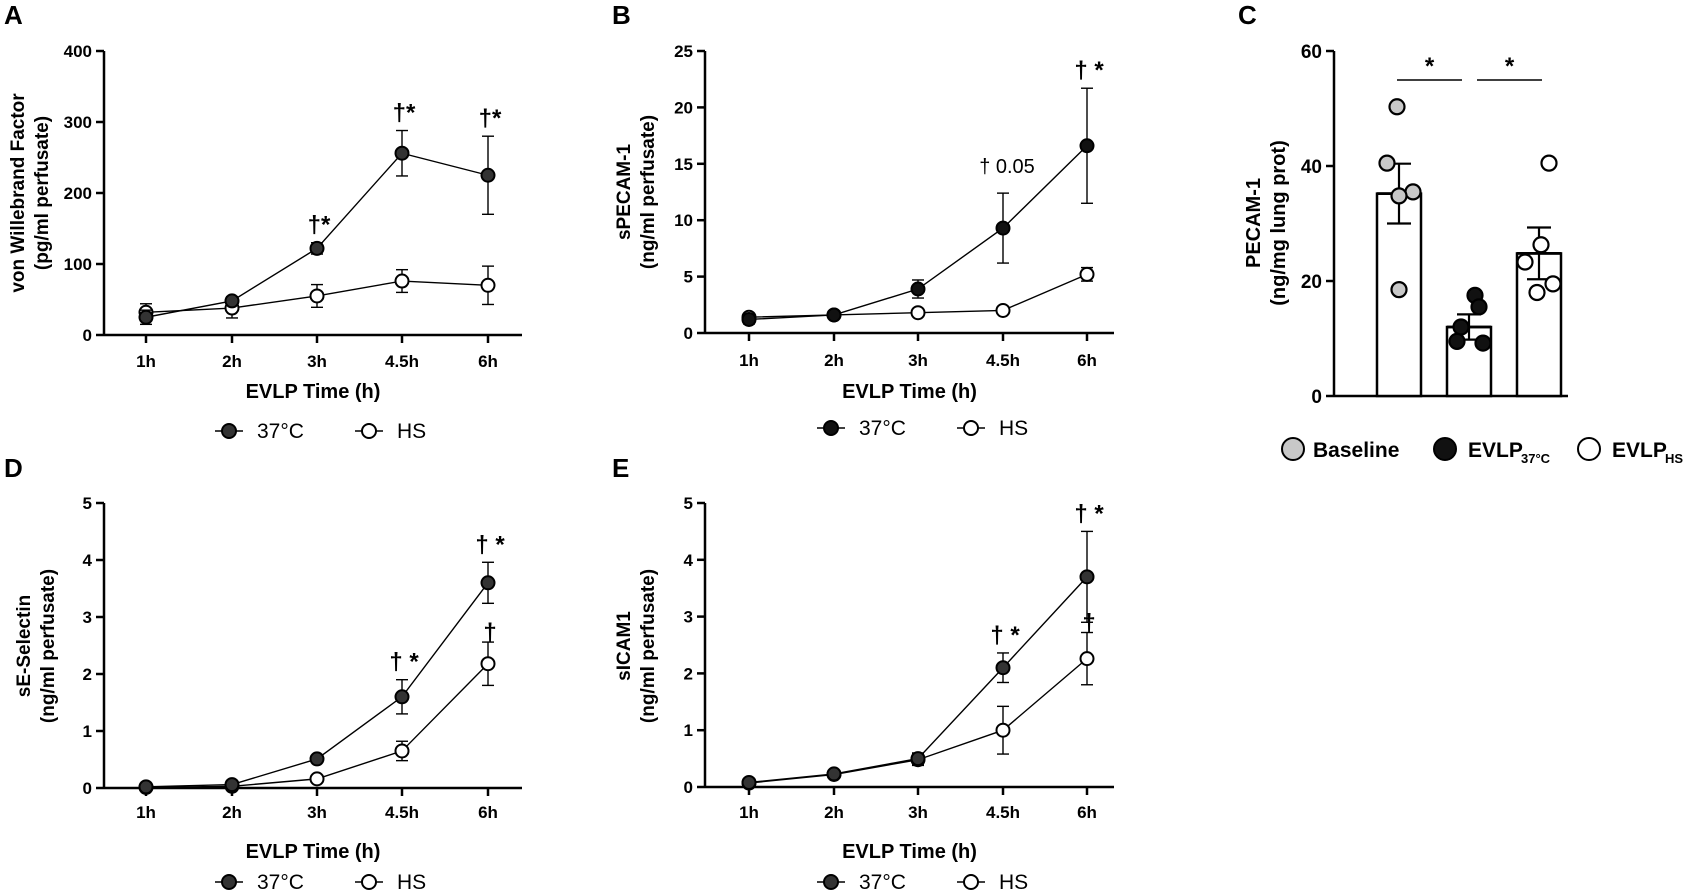 The height and width of the screenshot is (891, 1698). What do you see at coordinates (317, 812) in the screenshot?
I see `x-tick-label-d: 3h` at bounding box center [317, 812].